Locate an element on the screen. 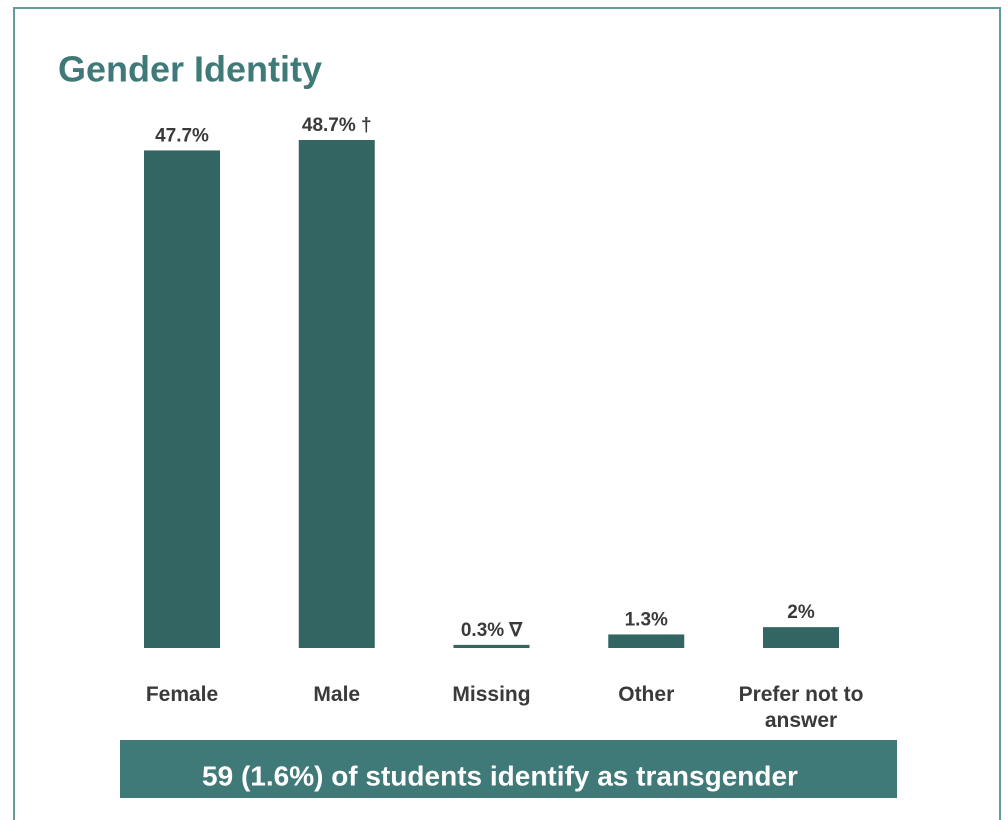 The image size is (1008, 820). value-label: 48.7% † is located at coordinates (337, 125).